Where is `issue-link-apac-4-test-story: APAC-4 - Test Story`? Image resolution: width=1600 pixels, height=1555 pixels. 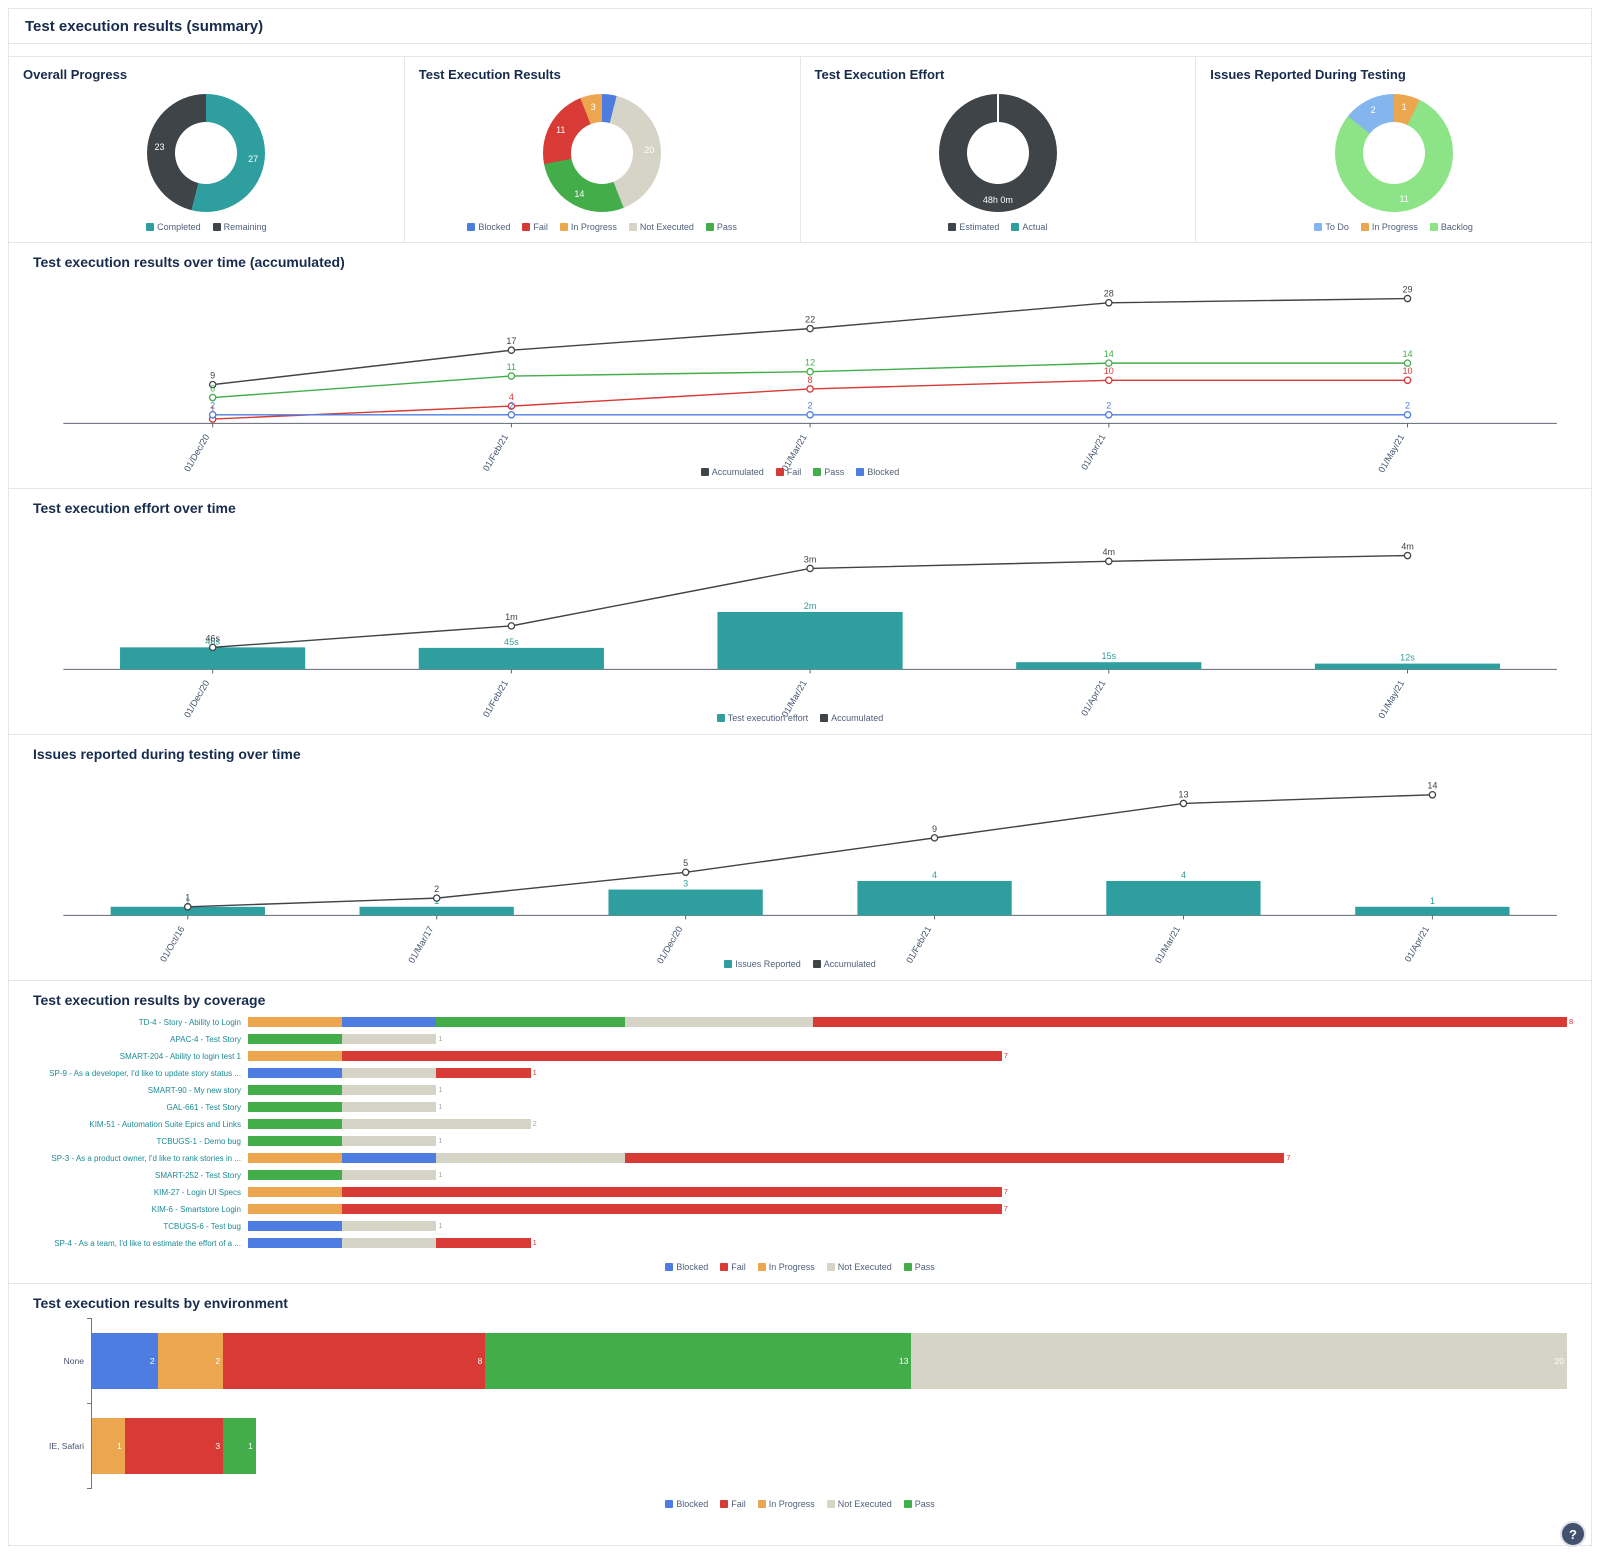
issue-link-apac-4-test-story: APAC-4 - Test Story is located at coordinates (205, 1039).